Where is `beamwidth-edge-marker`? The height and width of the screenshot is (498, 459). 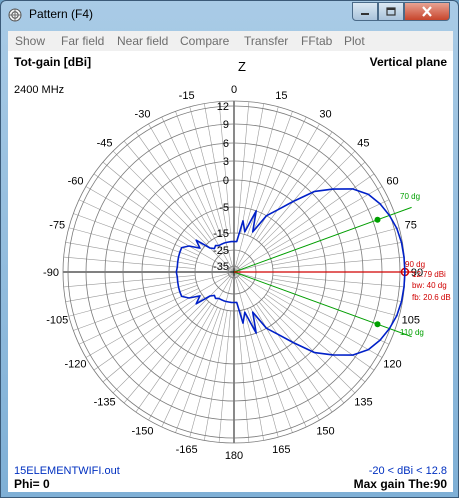
beamwidth-edge-marker is located at coordinates (377, 219).